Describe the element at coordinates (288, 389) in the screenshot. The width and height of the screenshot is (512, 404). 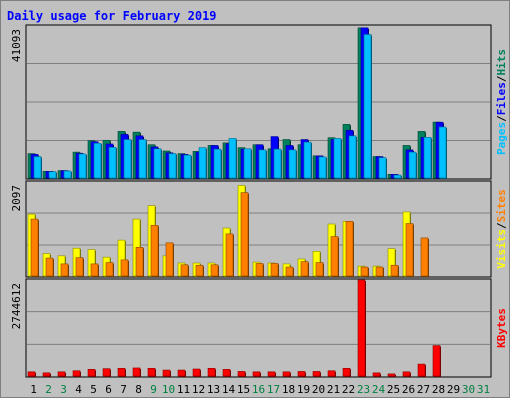
I see `x-tick-label: 18` at that location.